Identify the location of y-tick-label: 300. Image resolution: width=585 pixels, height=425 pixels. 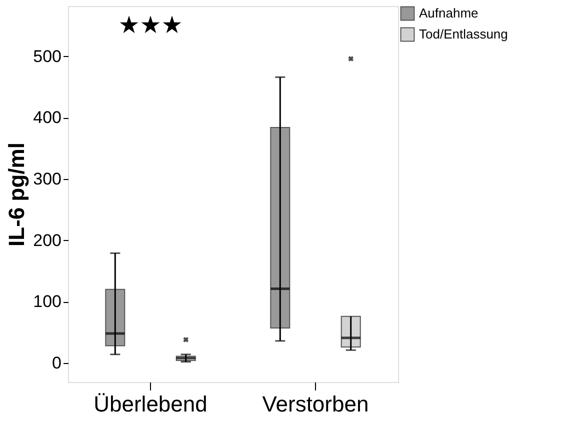
(47, 178).